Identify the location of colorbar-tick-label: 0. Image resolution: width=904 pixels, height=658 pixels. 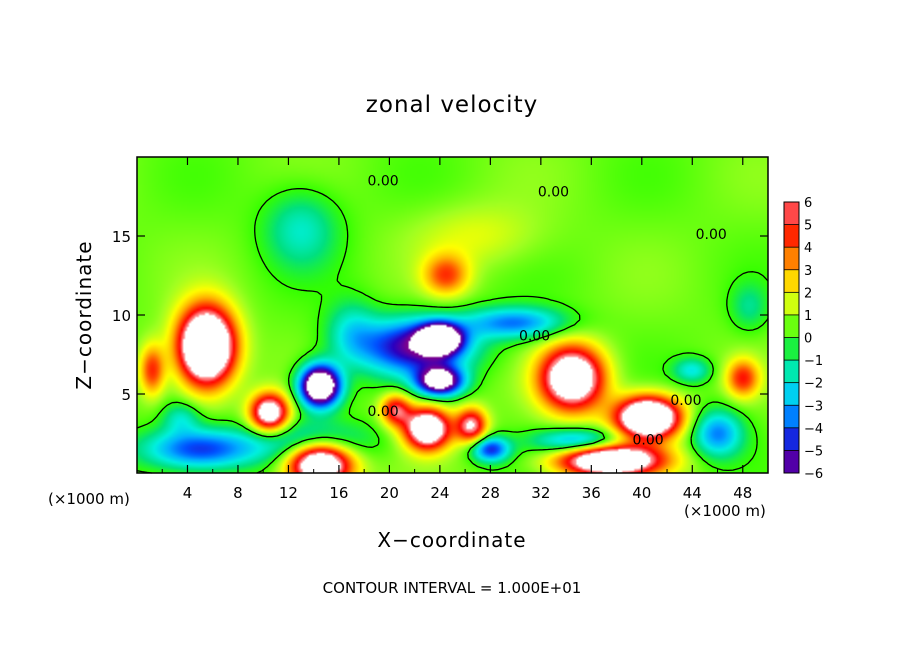
(808, 339).